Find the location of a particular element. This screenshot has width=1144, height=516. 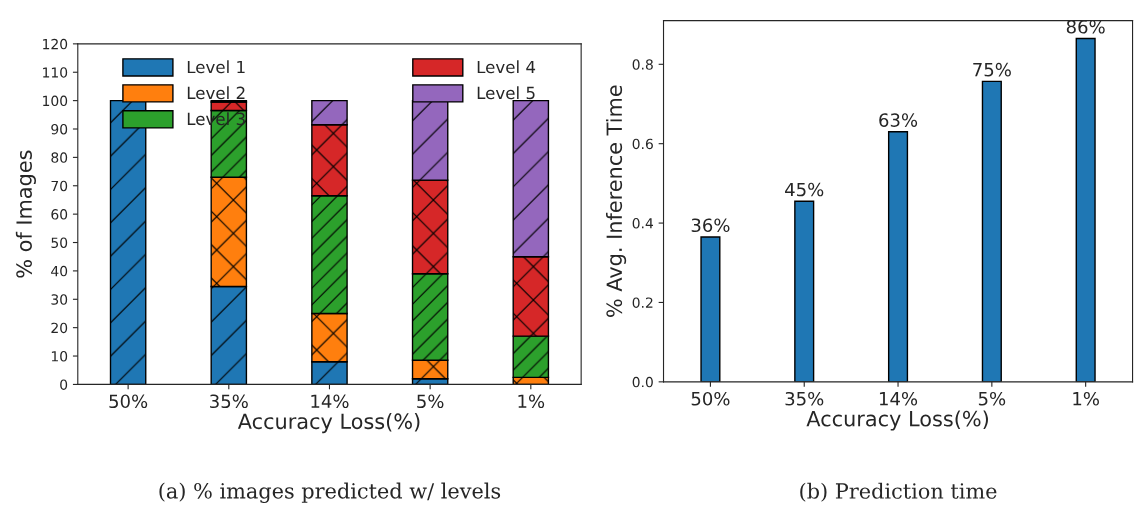

legend-label: Level 4 is located at coordinates (506, 67).